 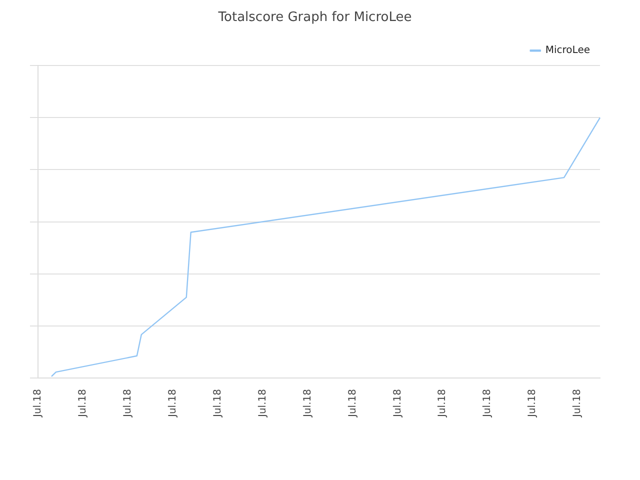 I want to click on chart-title: Totalscore Graph for MicroLee, so click(x=314, y=18).